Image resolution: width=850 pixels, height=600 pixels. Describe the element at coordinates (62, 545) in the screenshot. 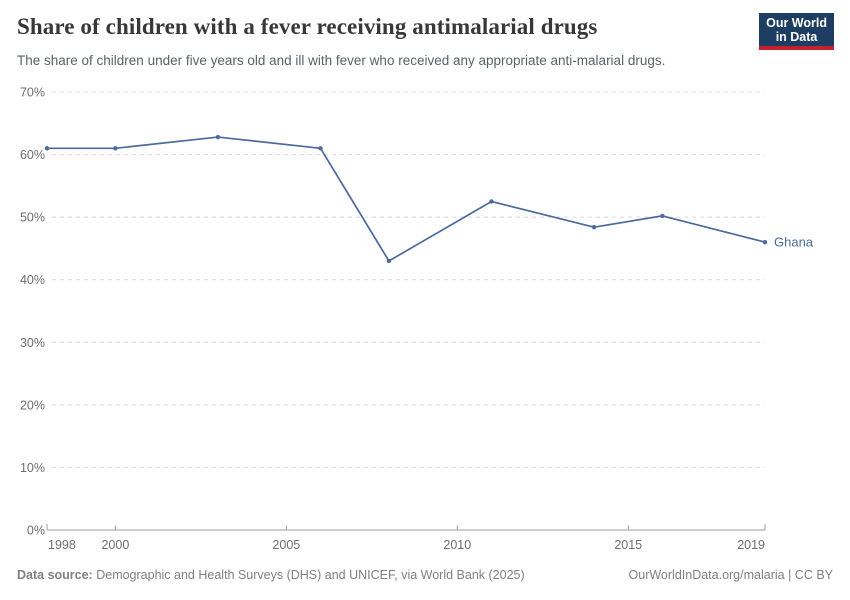

I see `x-tick-label-1998: 1998` at that location.